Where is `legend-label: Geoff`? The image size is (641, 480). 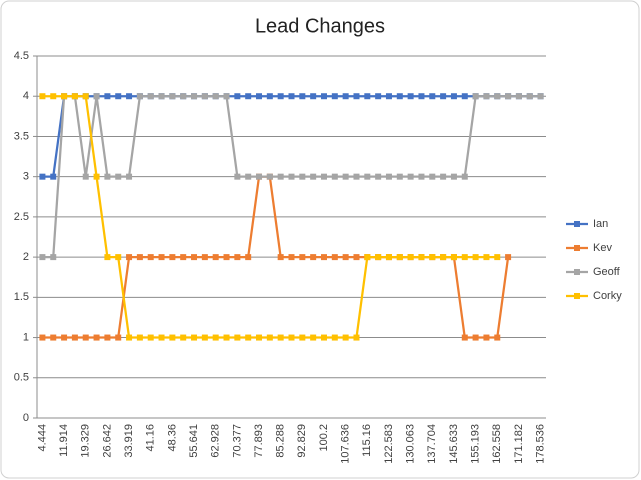 legend-label: Geoff is located at coordinates (607, 272).